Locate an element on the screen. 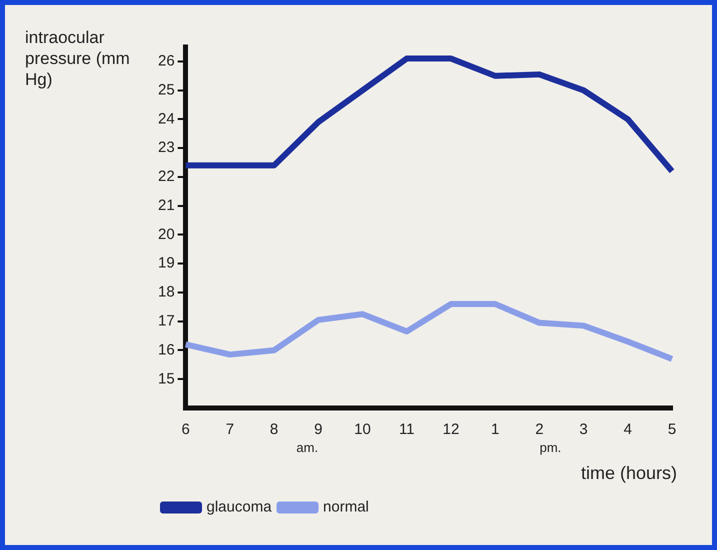 The width and height of the screenshot is (717, 550). x-tick-label: 2 is located at coordinates (539, 429).